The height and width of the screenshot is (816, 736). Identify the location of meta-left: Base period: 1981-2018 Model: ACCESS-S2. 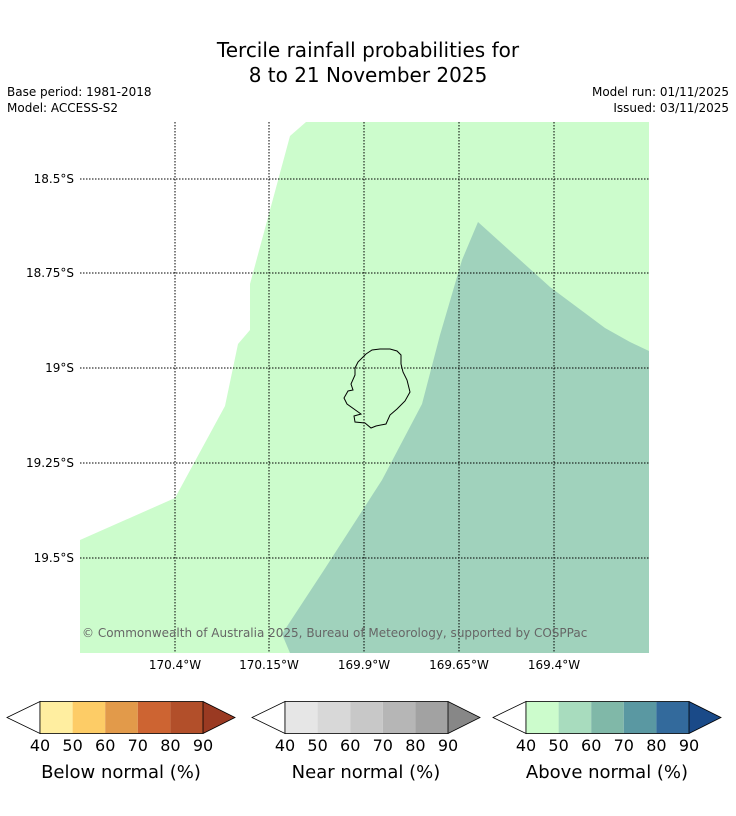
(79, 100).